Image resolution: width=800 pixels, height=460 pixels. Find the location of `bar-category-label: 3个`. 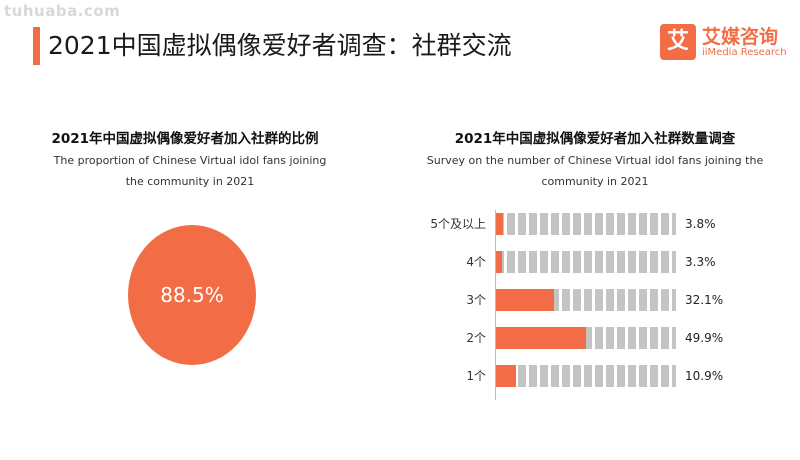

bar-category-label: 3个 is located at coordinates (476, 300).